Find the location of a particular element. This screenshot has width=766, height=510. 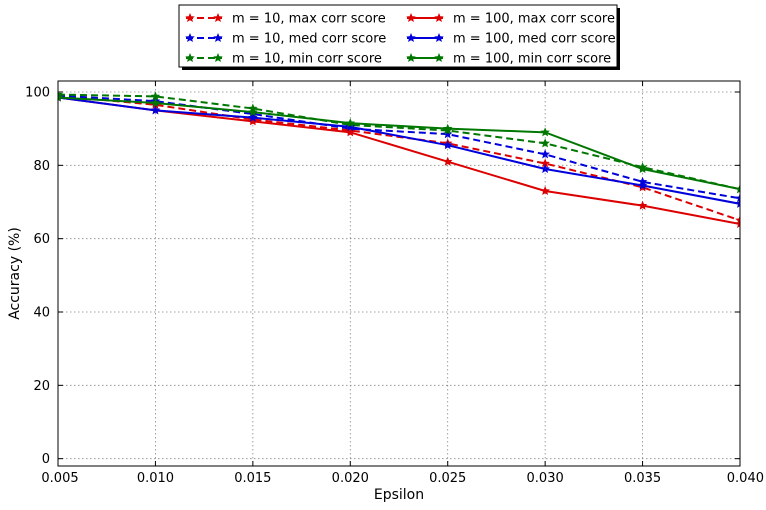

y-tick-label: 40 is located at coordinates (41, 313).